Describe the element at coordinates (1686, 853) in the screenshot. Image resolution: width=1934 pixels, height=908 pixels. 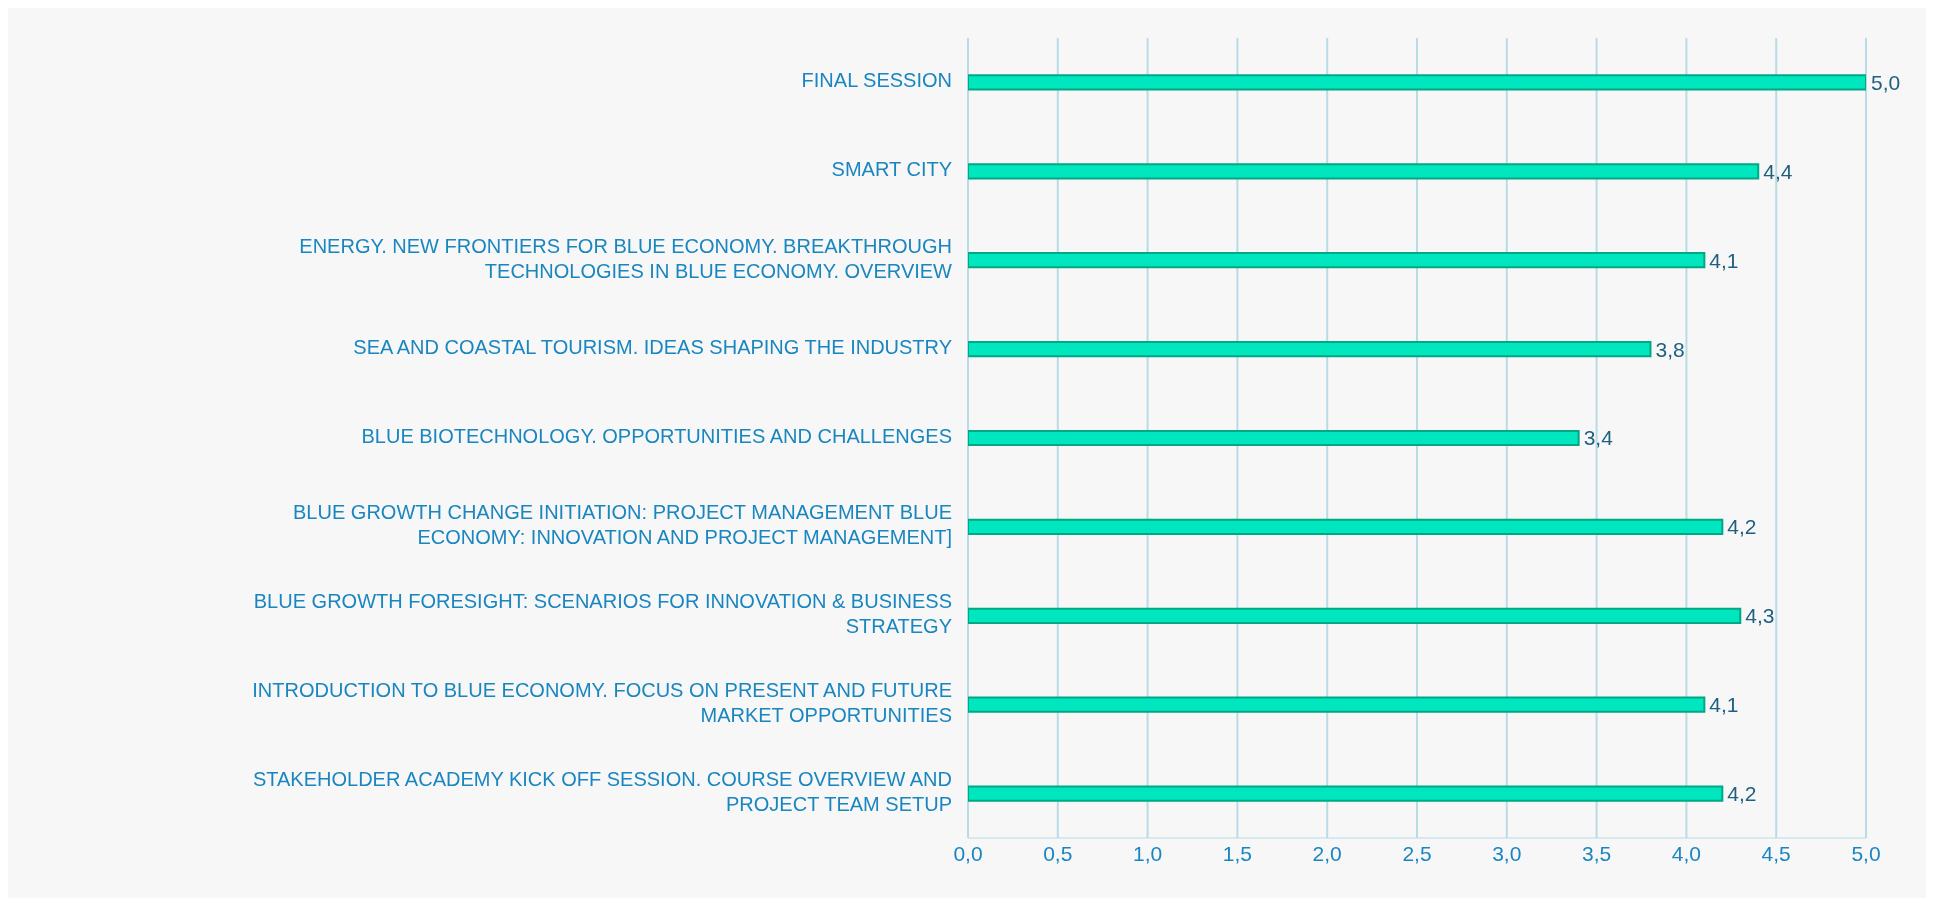
I see `x-tick-label: 4,0` at that location.